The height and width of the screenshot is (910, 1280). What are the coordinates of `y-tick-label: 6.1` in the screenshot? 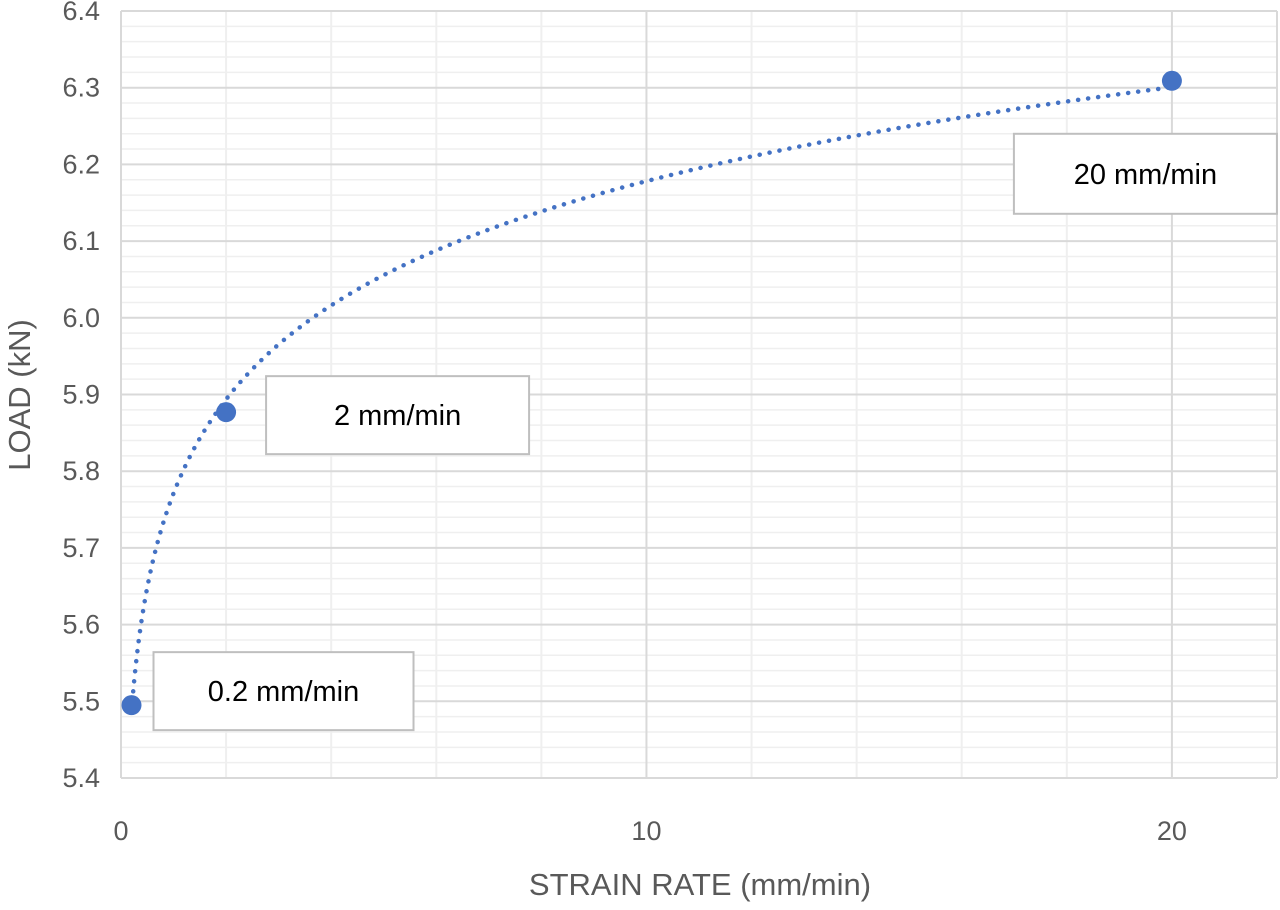 It's located at (81, 241).